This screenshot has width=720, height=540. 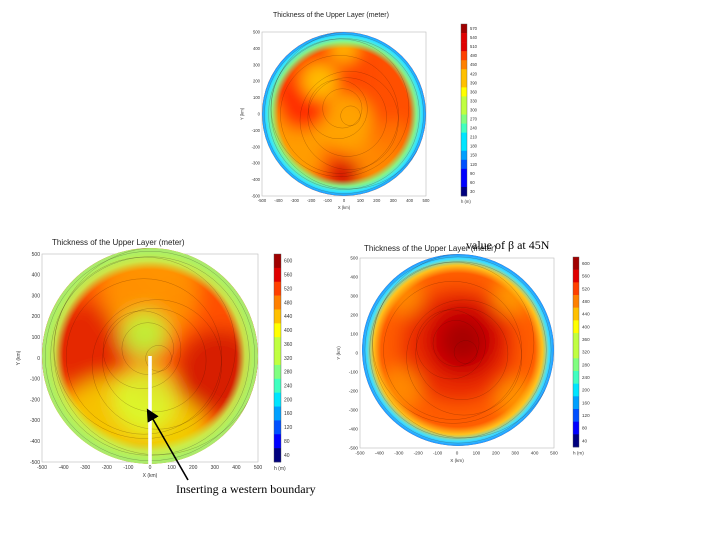 I want to click on colorbar-tick-label: 450, so click(x=474, y=64).